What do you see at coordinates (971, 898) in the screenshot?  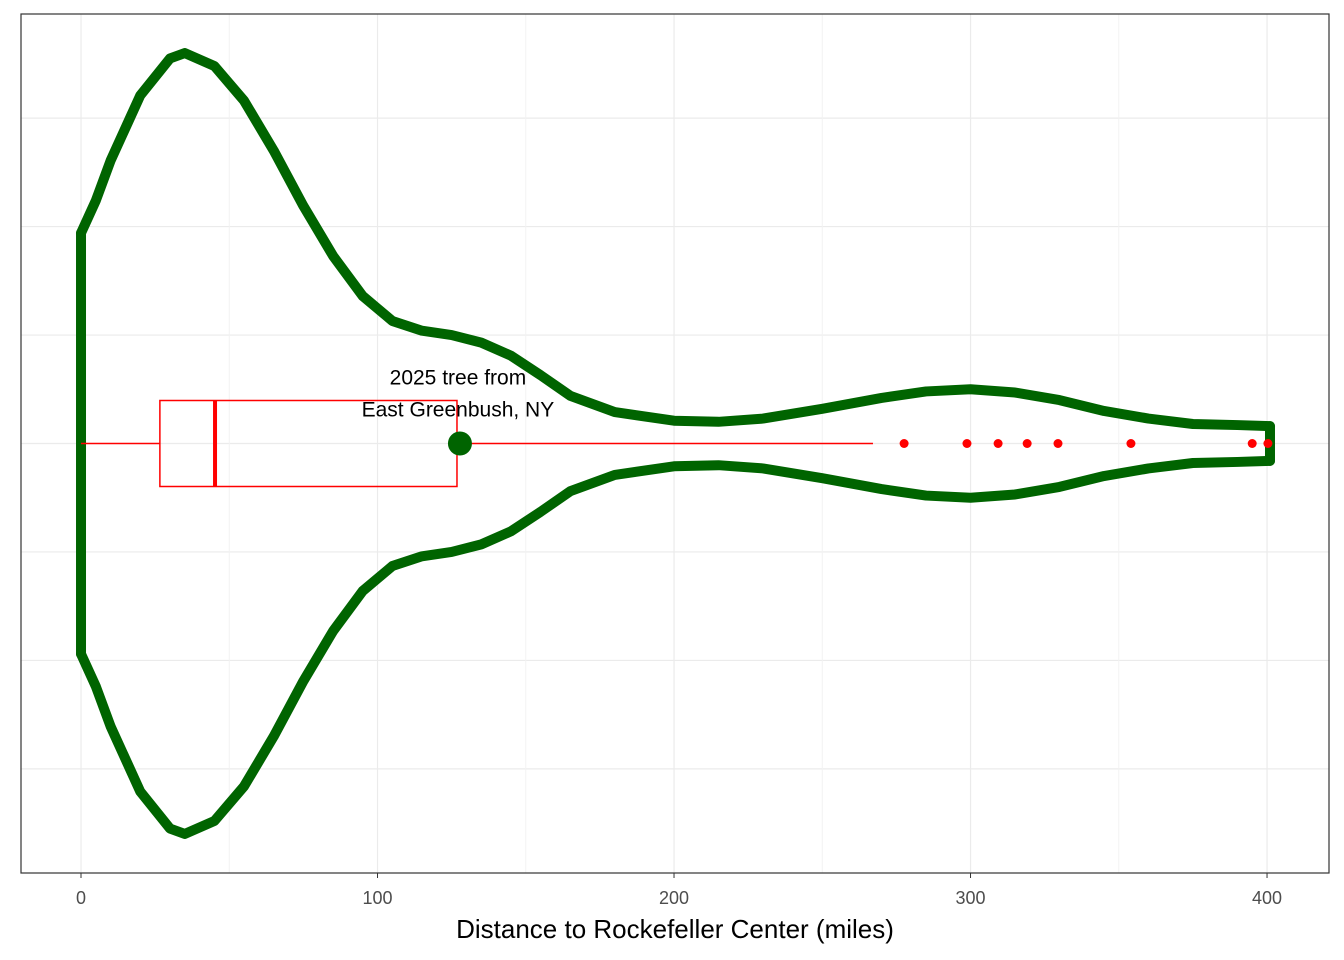 I see `x-tick-label: 300` at bounding box center [971, 898].